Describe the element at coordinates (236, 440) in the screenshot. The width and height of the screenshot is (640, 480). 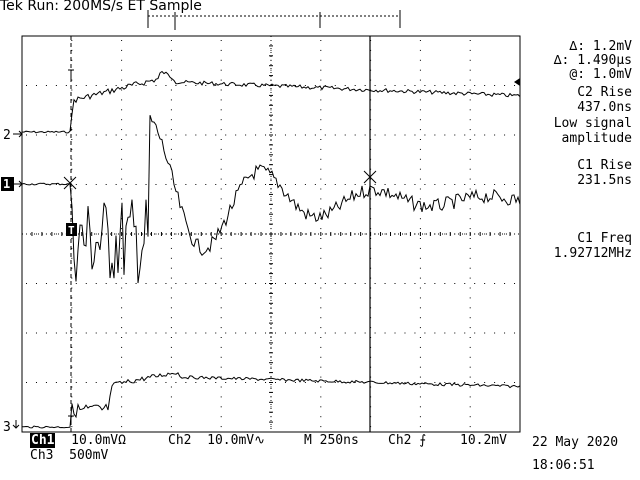
I see `ch2-scale: 10.0mV∿` at that location.